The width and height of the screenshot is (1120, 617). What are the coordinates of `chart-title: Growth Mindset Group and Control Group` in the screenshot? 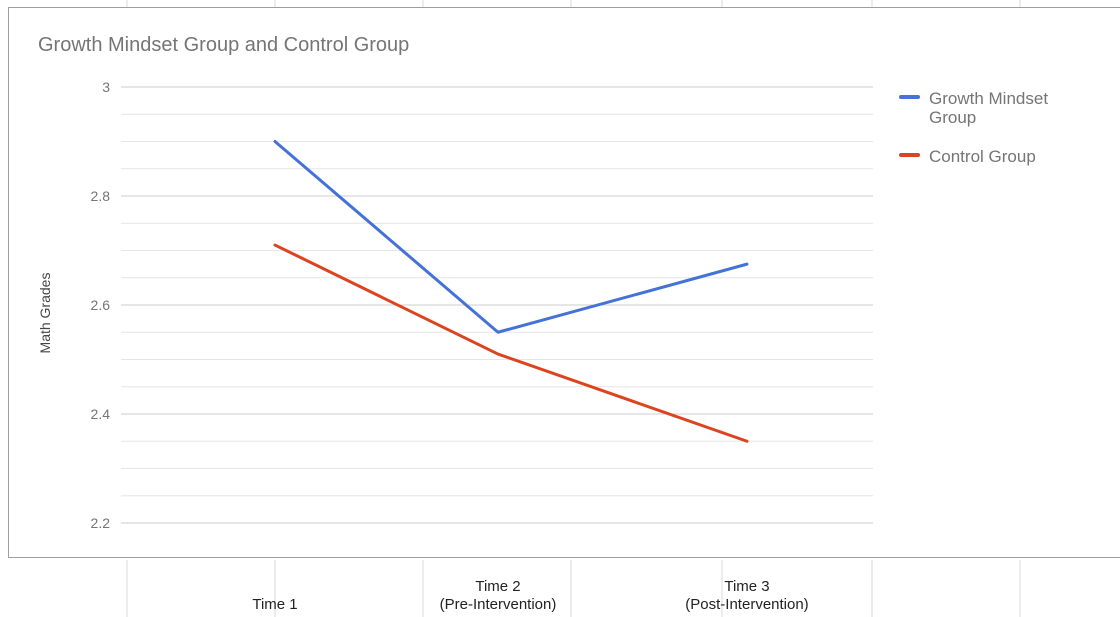 It's located at (224, 45).